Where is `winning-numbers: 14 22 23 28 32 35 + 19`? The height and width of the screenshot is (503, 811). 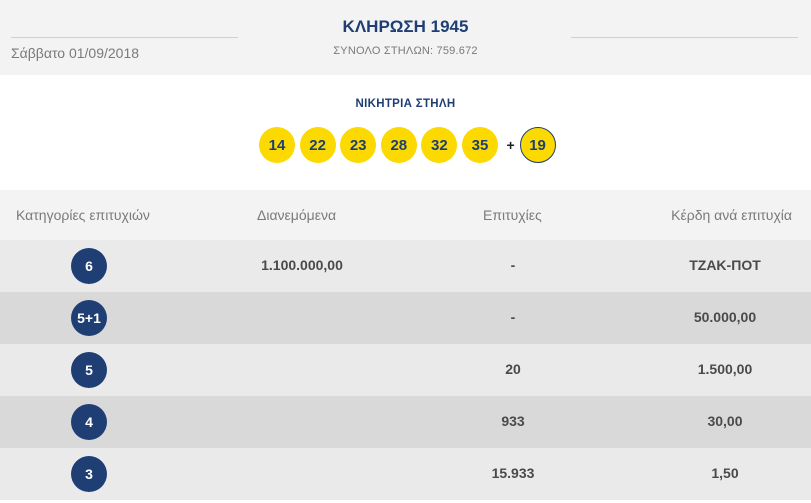
winning-numbers: 14 22 23 28 32 35 + 19 is located at coordinates (407, 145).